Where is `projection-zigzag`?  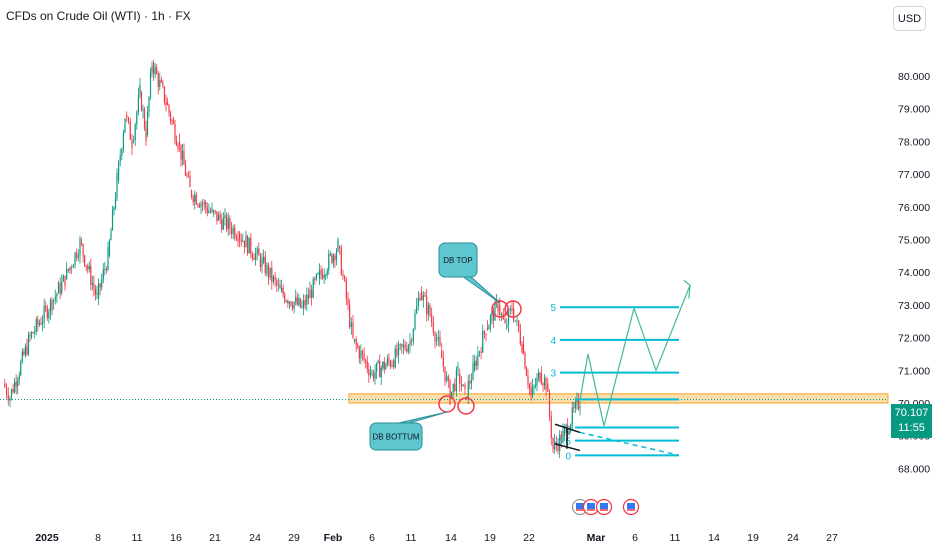 projection-zigzag is located at coordinates (635, 356).